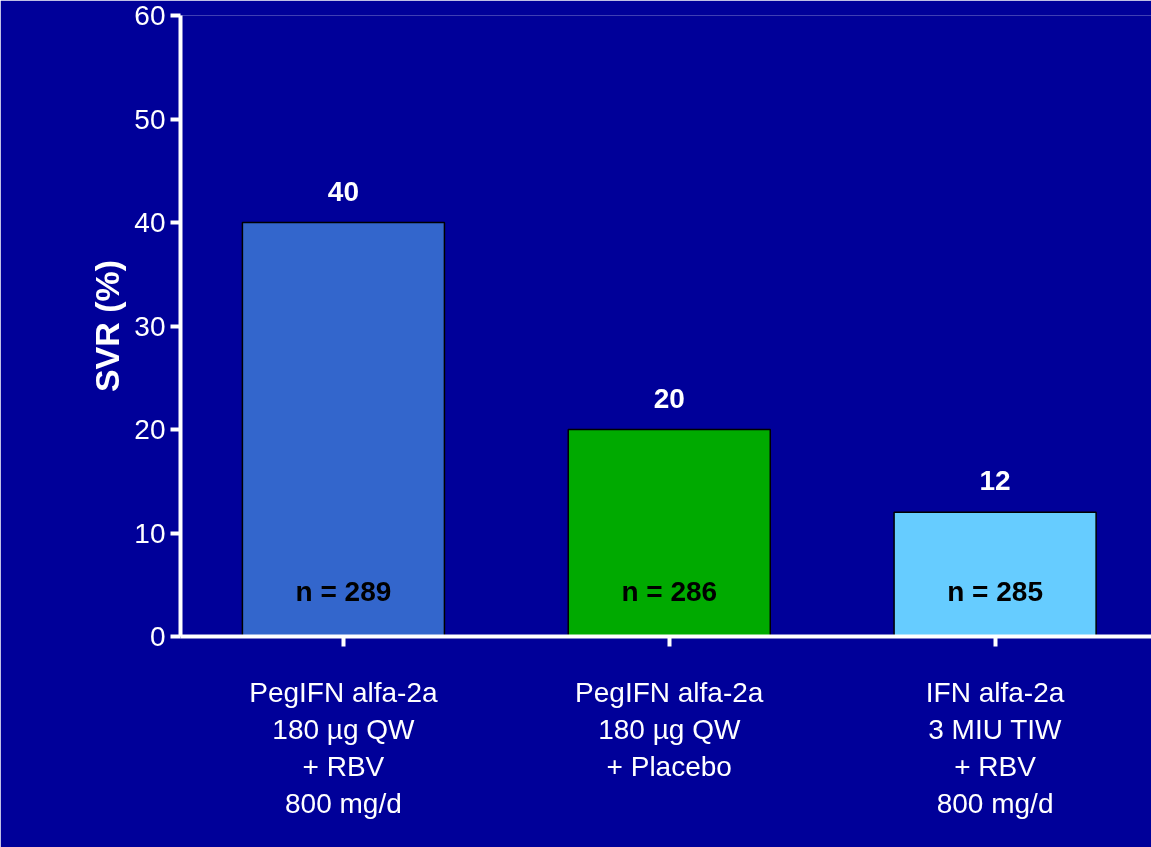  I want to click on data-label: 40, so click(343, 191).